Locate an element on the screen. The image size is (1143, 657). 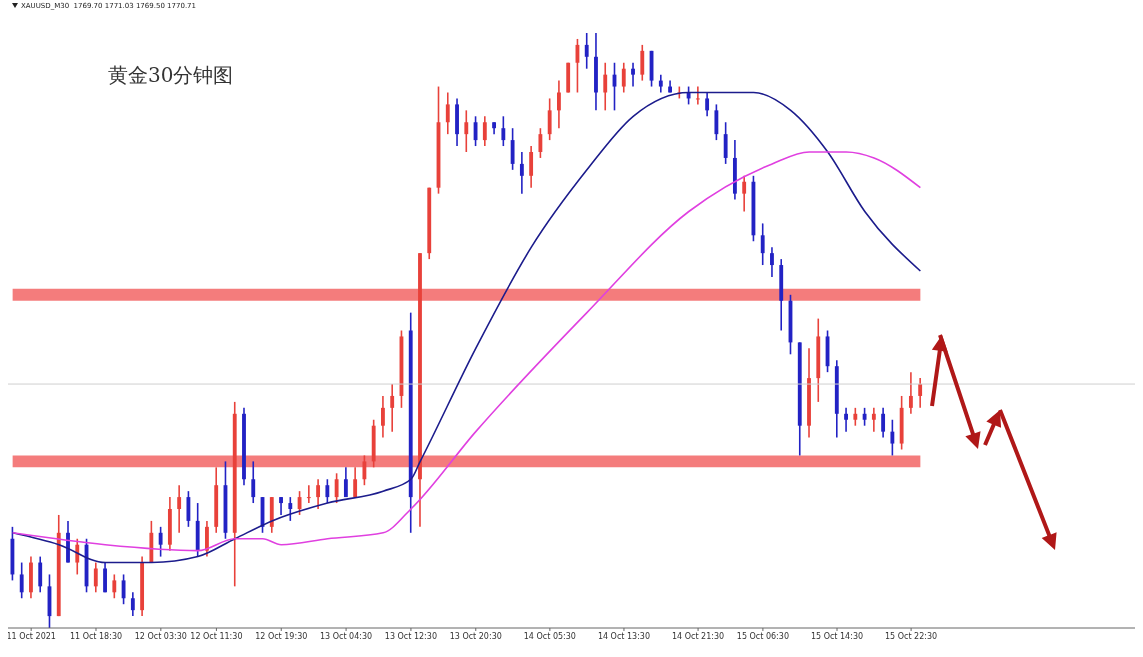
x-tick-label: 15 Oct 22:30 is located at coordinates (911, 636).